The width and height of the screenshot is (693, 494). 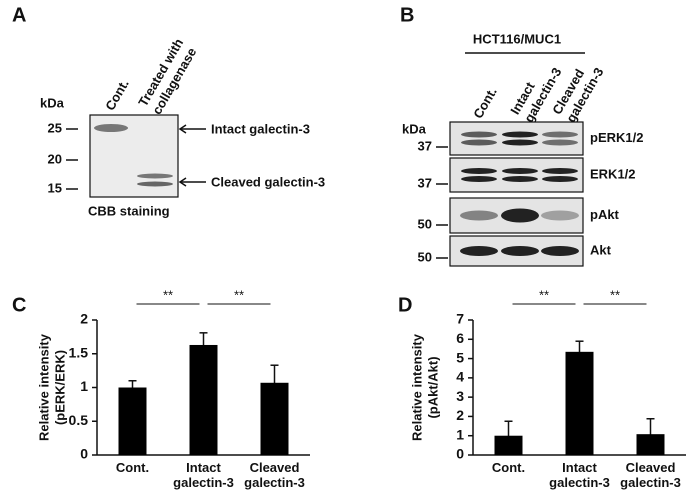 I want to click on y-tick-label: 5, so click(x=460, y=357).